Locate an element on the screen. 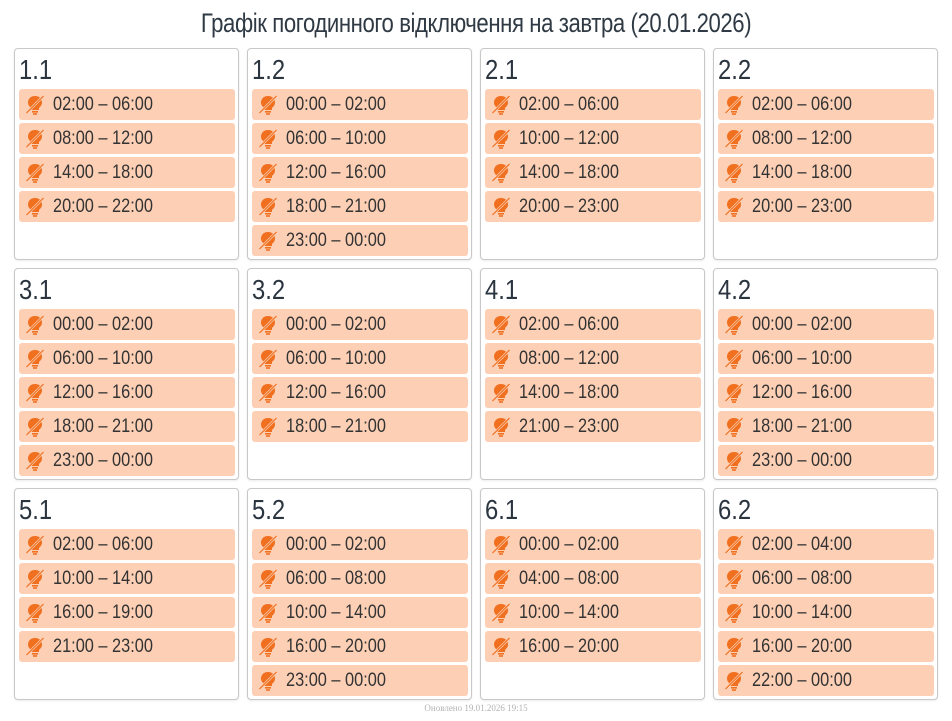  outage-slot: 04:00 – 08:00 is located at coordinates (593, 578).